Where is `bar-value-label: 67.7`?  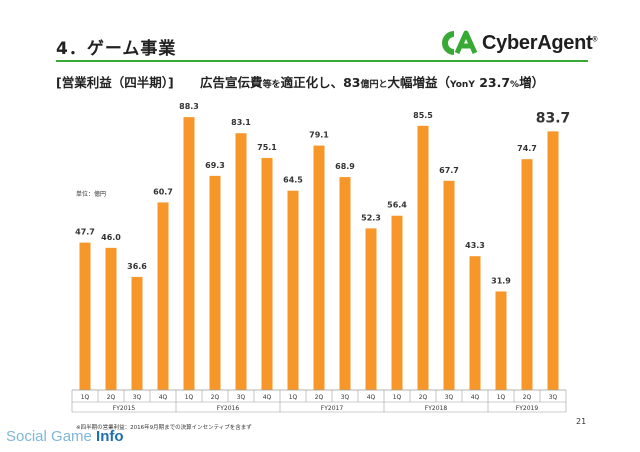
bar-value-label: 67.7 is located at coordinates (449, 170).